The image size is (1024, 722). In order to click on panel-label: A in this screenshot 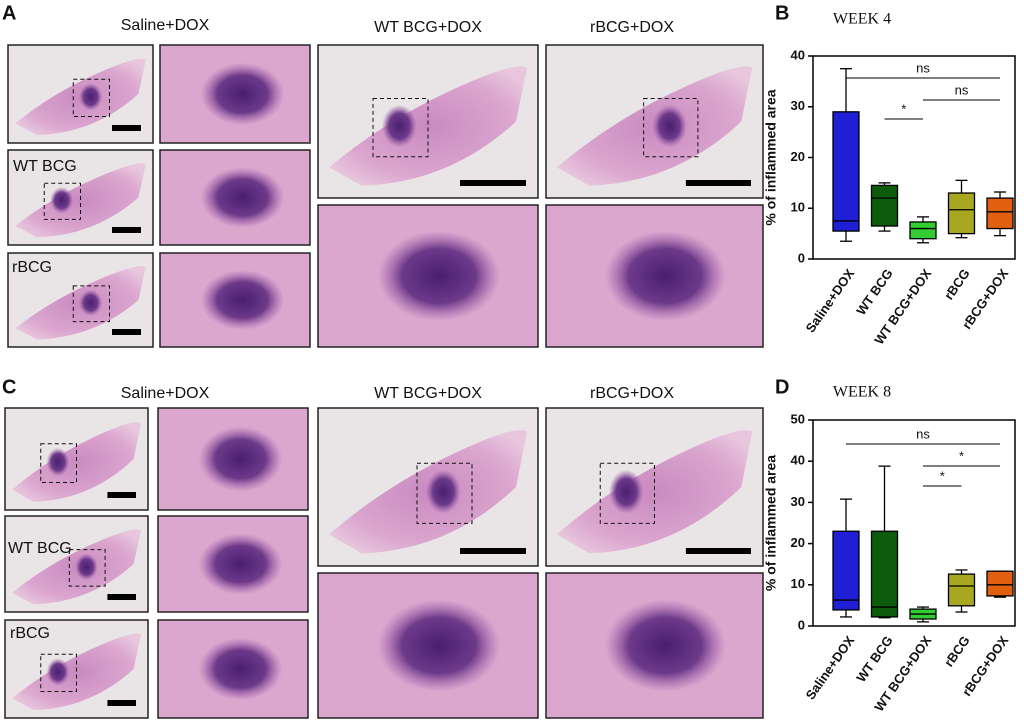, I will do `click(9, 13)`.